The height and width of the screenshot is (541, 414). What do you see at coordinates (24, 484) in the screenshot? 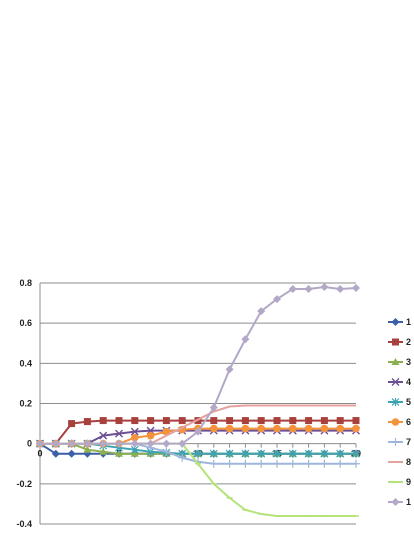
I see `y-tick-label: -0.2` at bounding box center [24, 484].